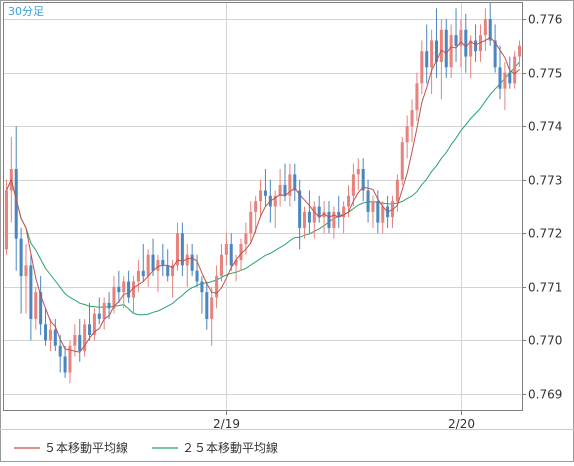  I want to click on x-tick-label: 2/20, so click(461, 424).